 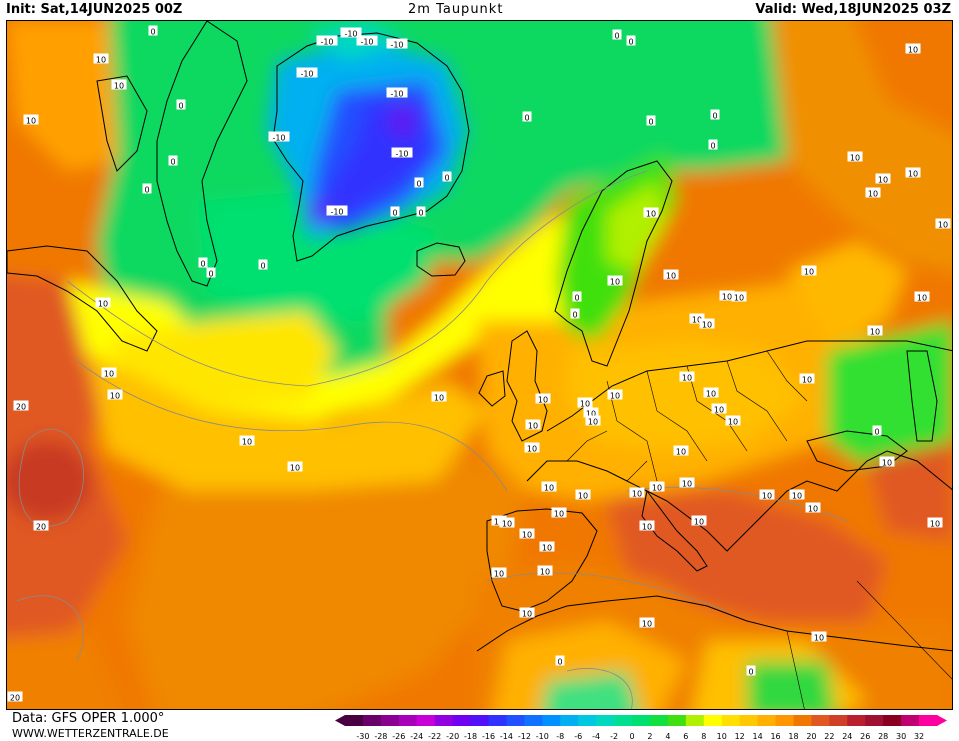 I want to click on legend-tick-label: 18, so click(x=793, y=736).